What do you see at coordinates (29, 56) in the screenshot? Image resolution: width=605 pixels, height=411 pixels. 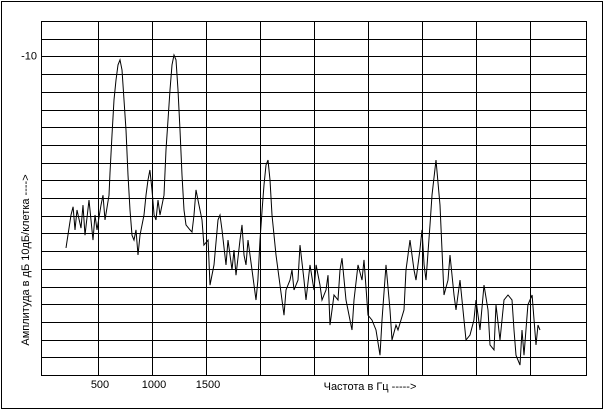 I see `y-tick-label: -10` at bounding box center [29, 56].